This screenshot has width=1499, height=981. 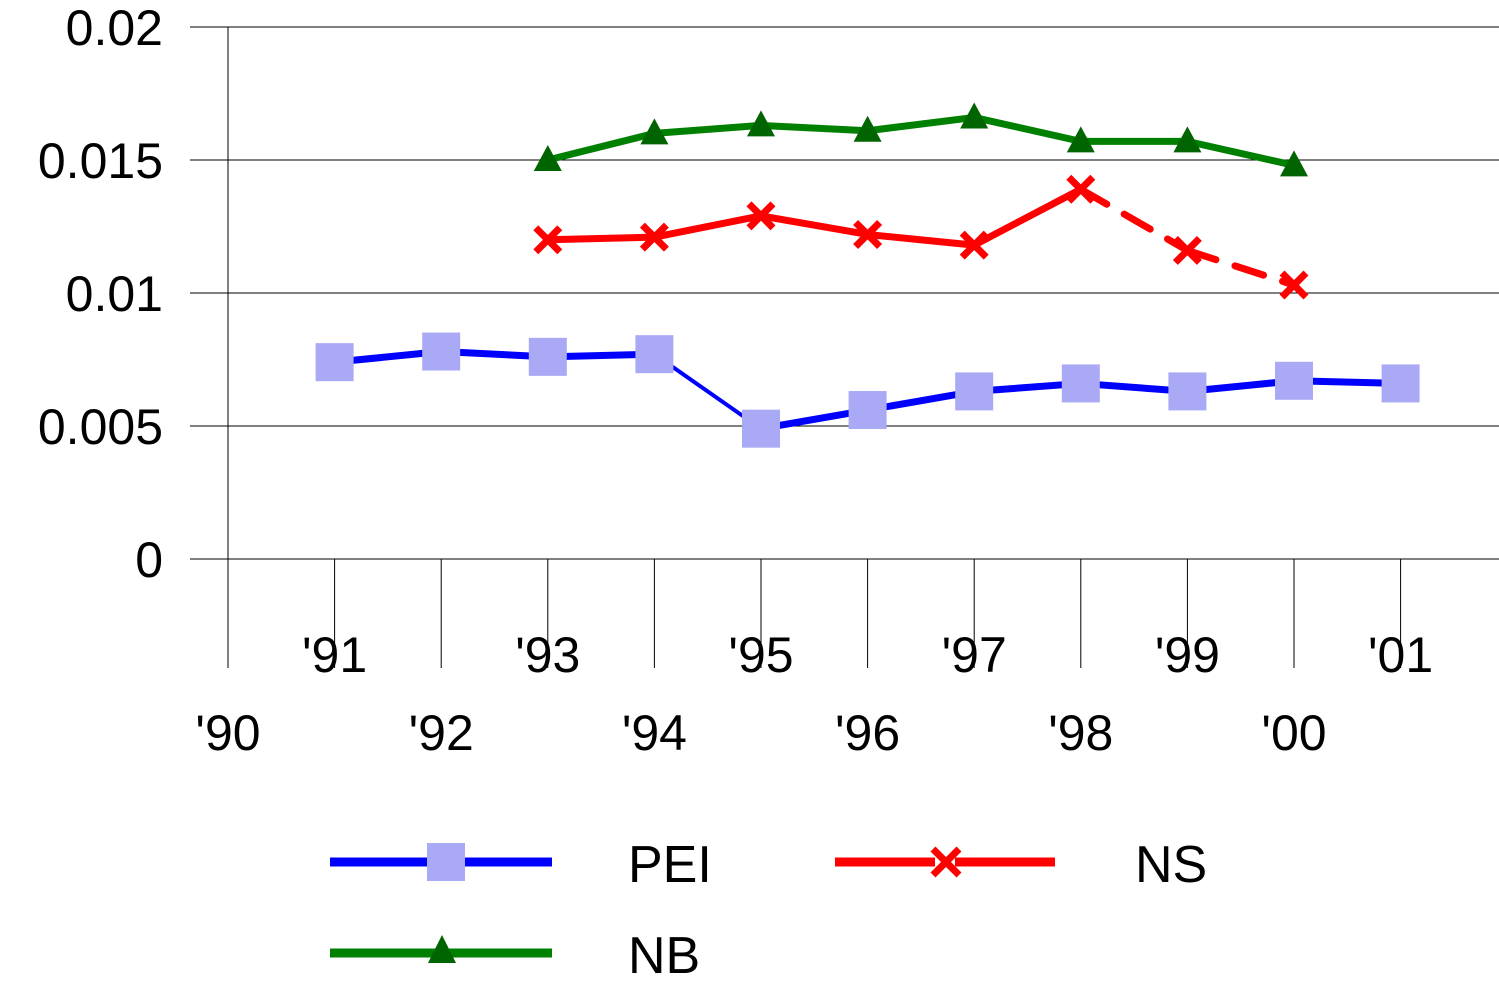 I want to click on y-tick-label-0: 0, so click(x=149, y=560).